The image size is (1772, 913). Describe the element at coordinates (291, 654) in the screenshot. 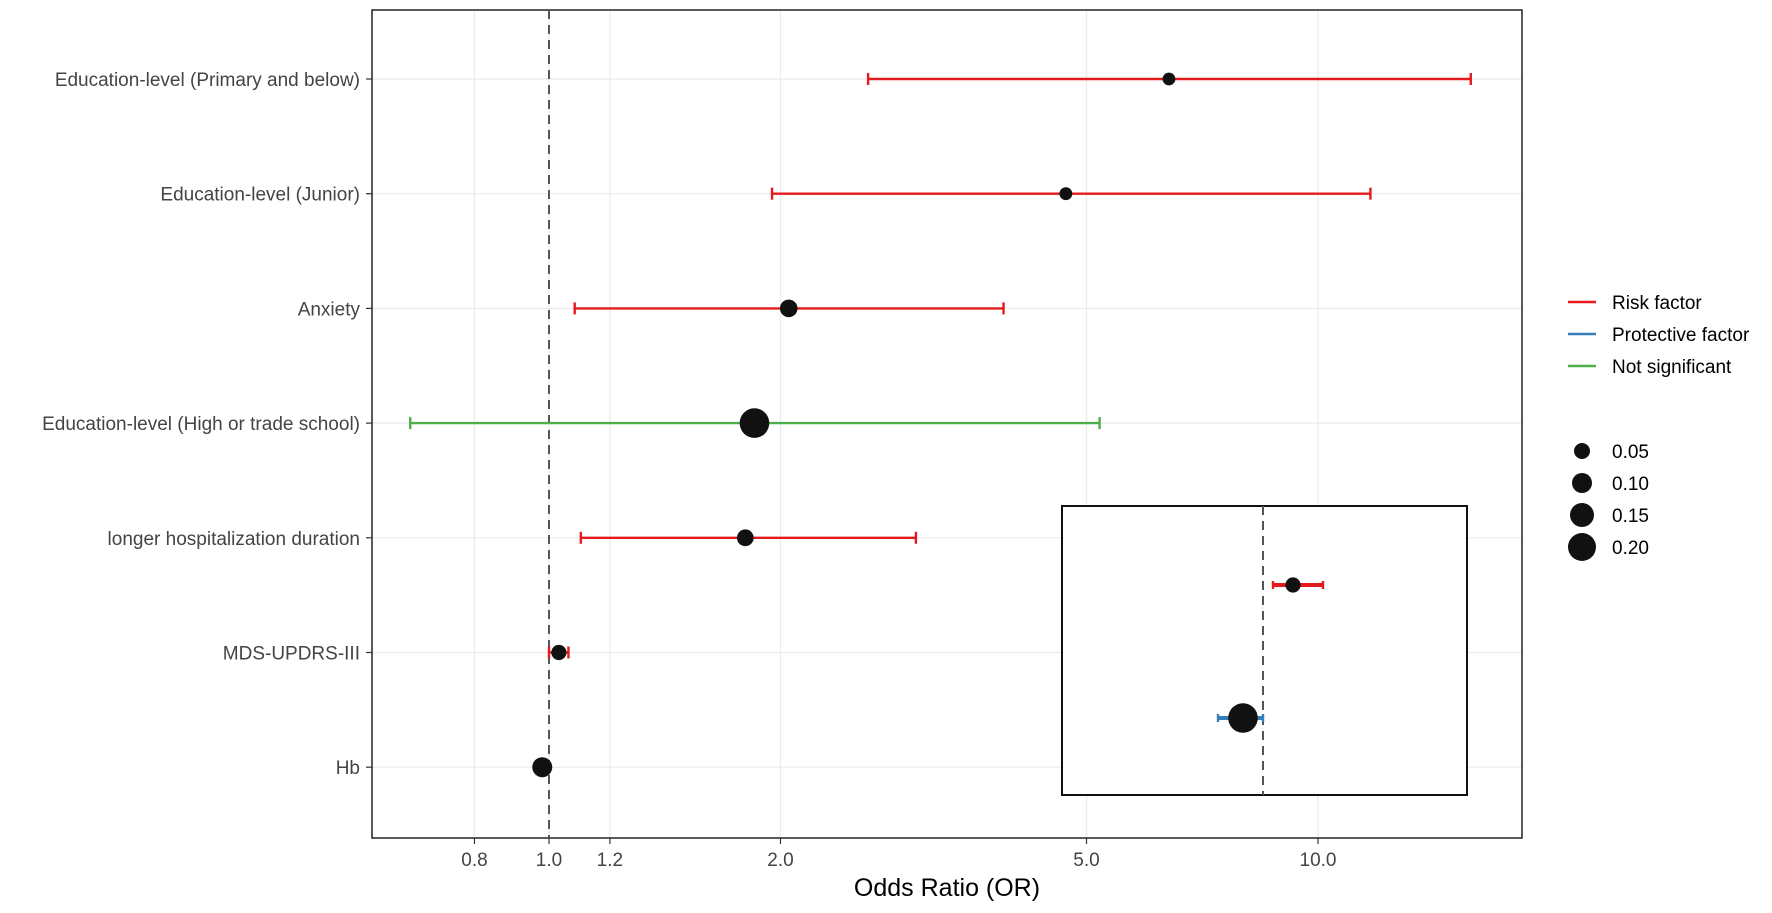

I see `y-tick-label: MDS-UPDRS-III` at that location.